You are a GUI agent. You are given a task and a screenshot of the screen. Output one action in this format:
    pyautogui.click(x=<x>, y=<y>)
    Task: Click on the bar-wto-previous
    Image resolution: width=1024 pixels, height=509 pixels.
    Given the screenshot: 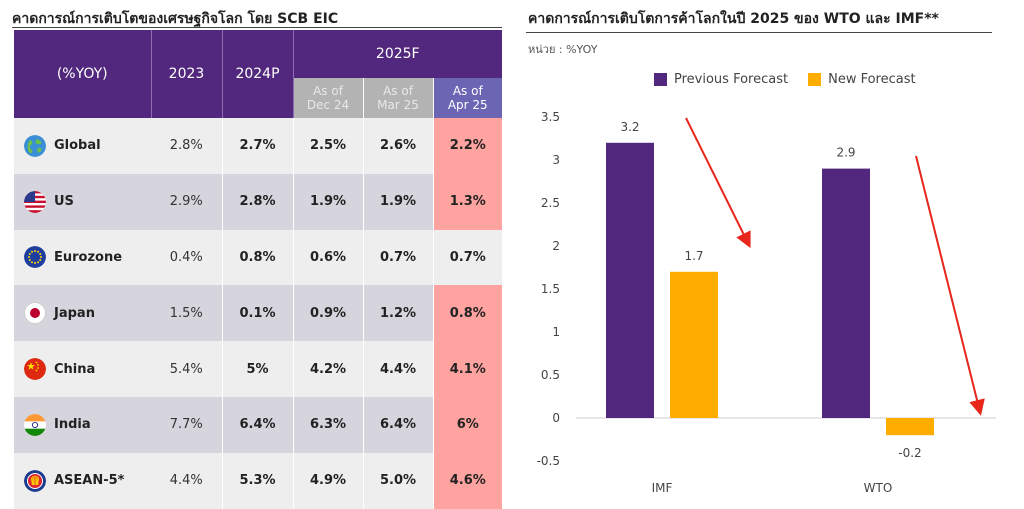 What is the action you would take?
    pyautogui.click(x=846, y=293)
    